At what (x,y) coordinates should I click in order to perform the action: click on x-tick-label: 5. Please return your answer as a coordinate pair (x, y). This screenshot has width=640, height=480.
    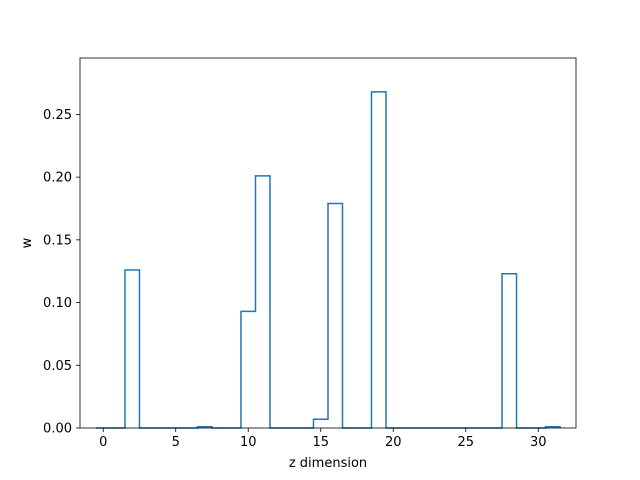
    Looking at the image, I should click on (176, 442).